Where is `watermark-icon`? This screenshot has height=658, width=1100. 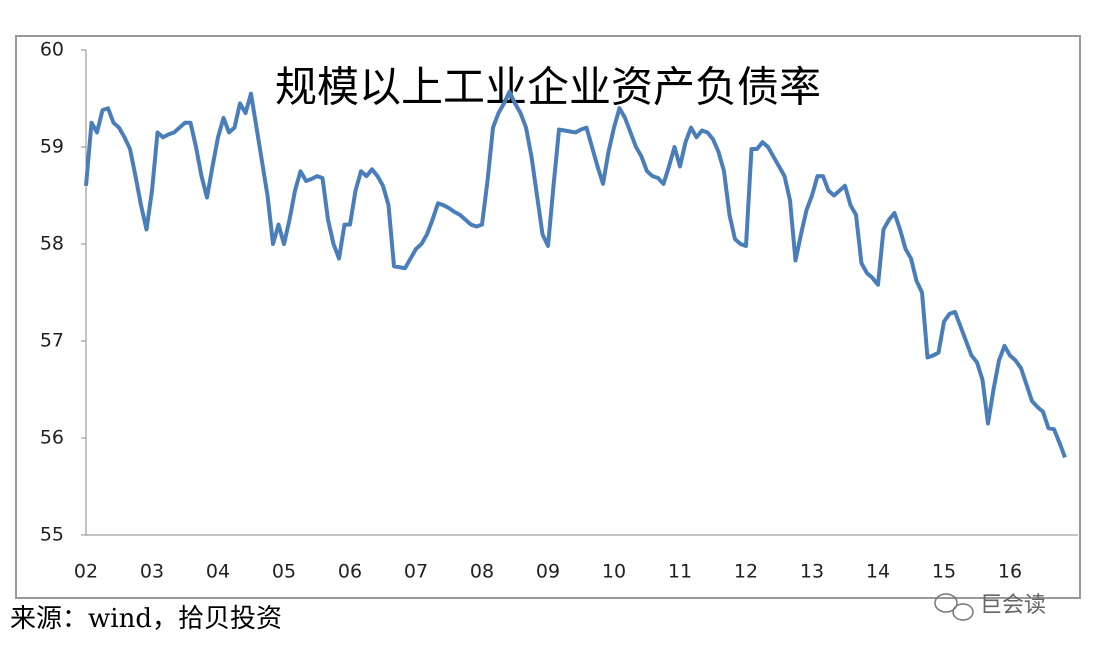 watermark-icon is located at coordinates (954, 607).